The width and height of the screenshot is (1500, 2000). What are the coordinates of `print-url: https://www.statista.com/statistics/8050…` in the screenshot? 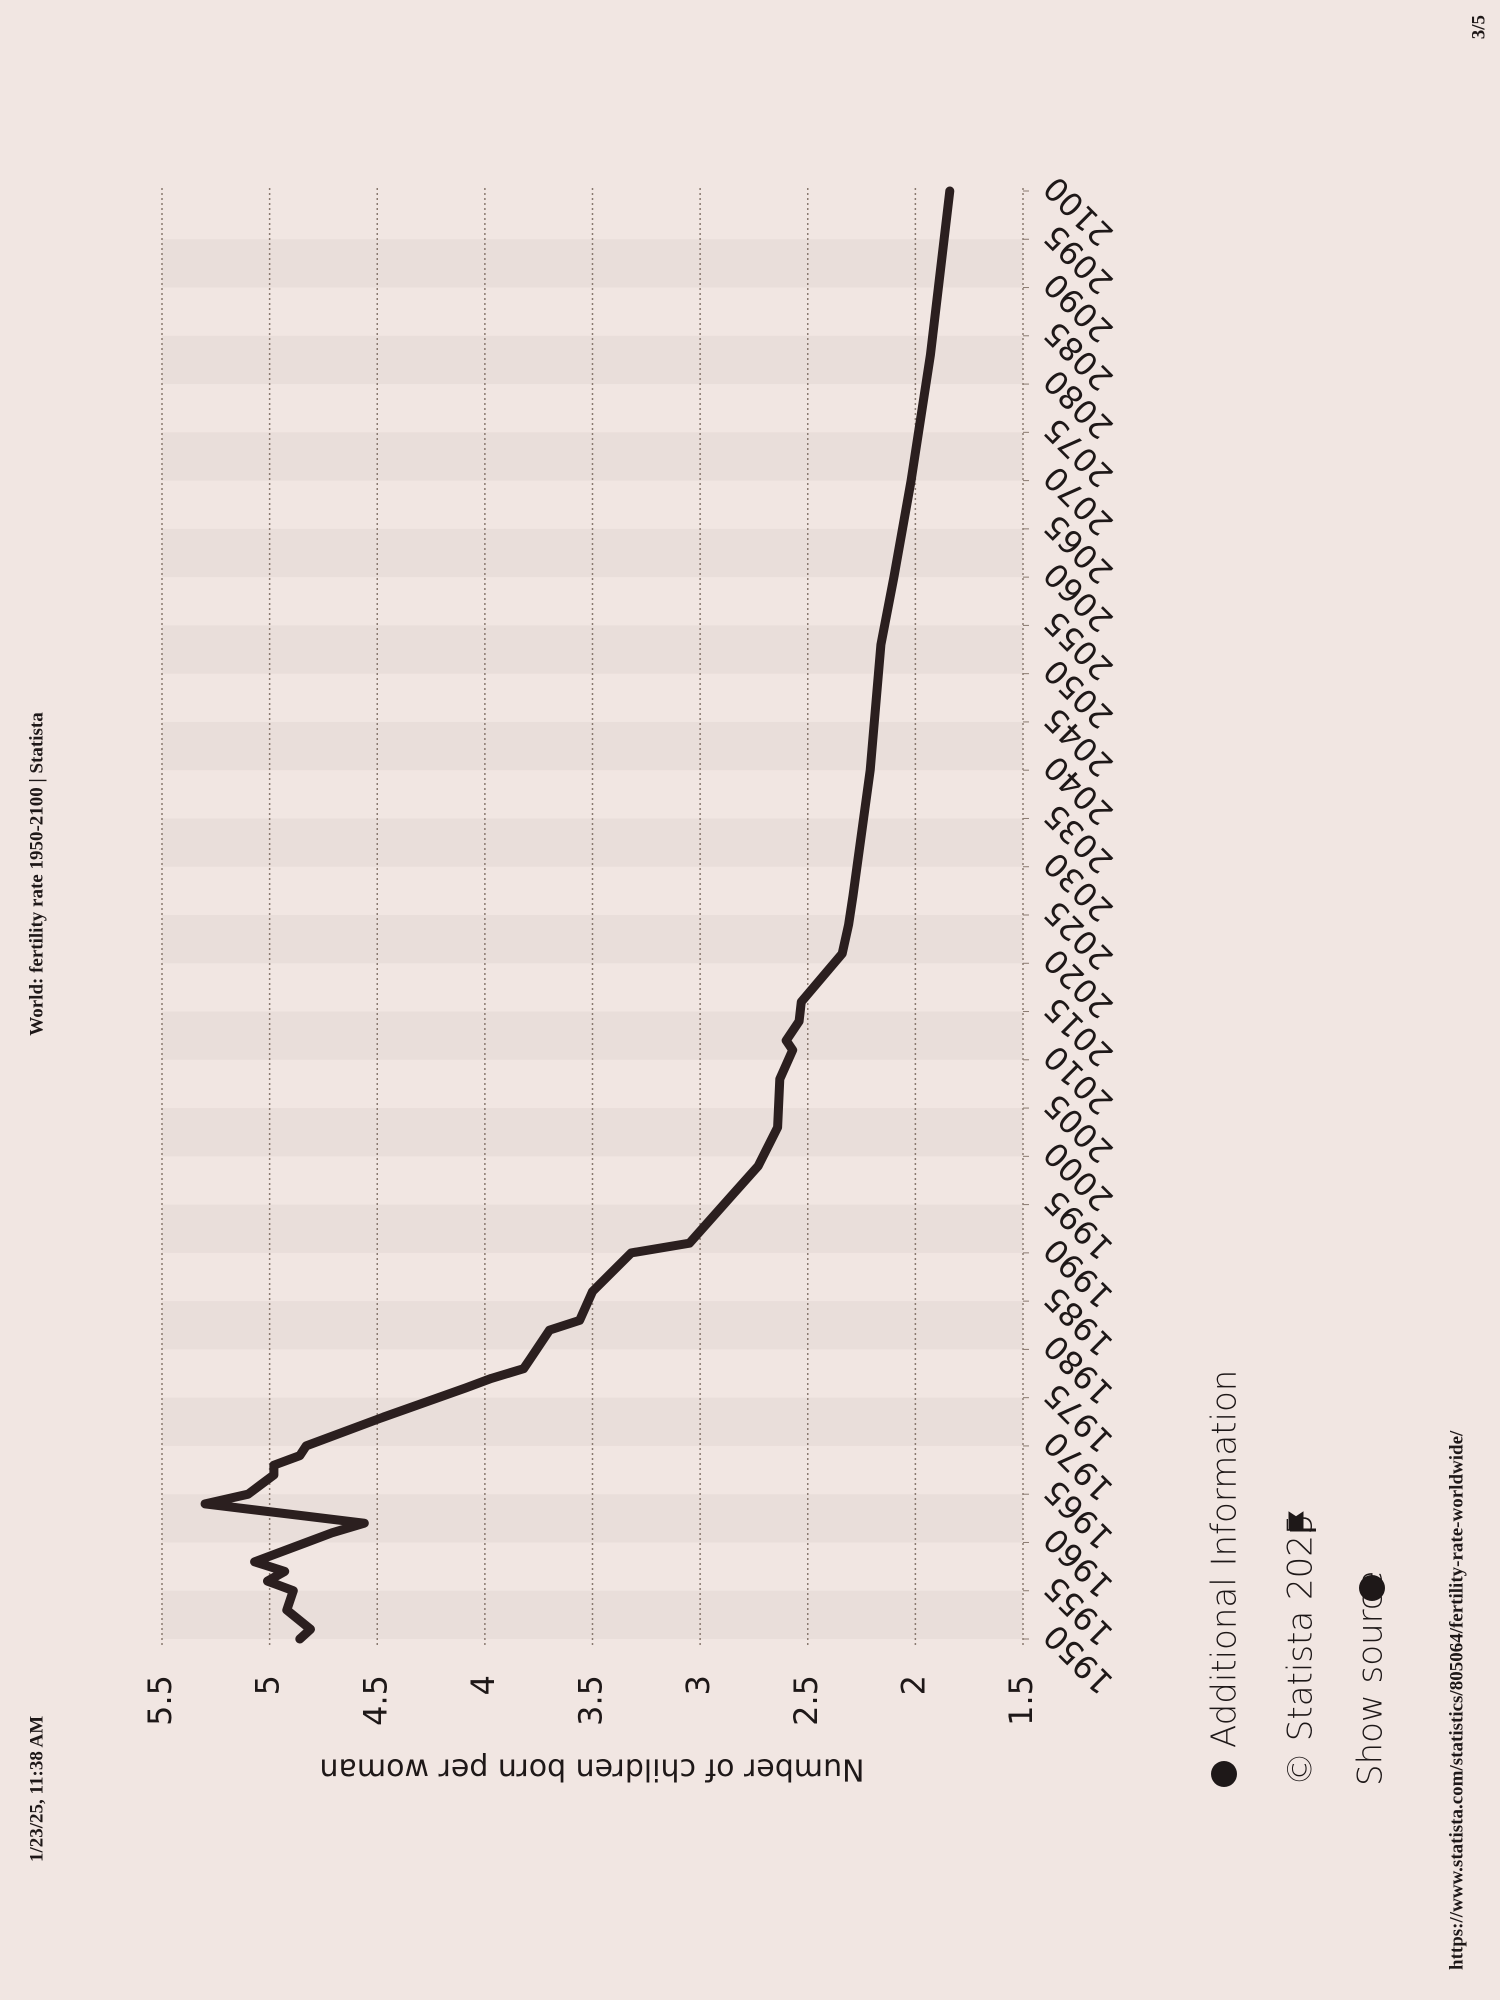 It's located at (1456, 1700).